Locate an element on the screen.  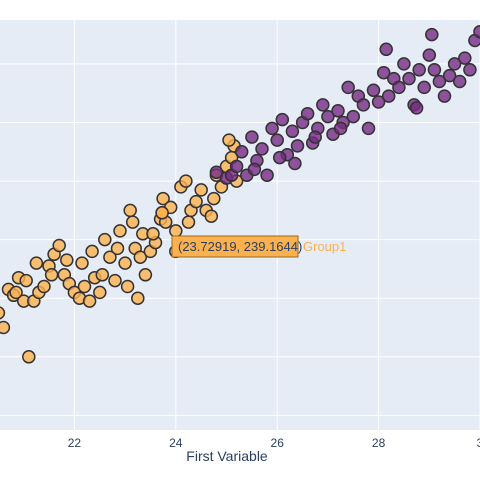
x-tick-label: 22 is located at coordinates (75, 443).